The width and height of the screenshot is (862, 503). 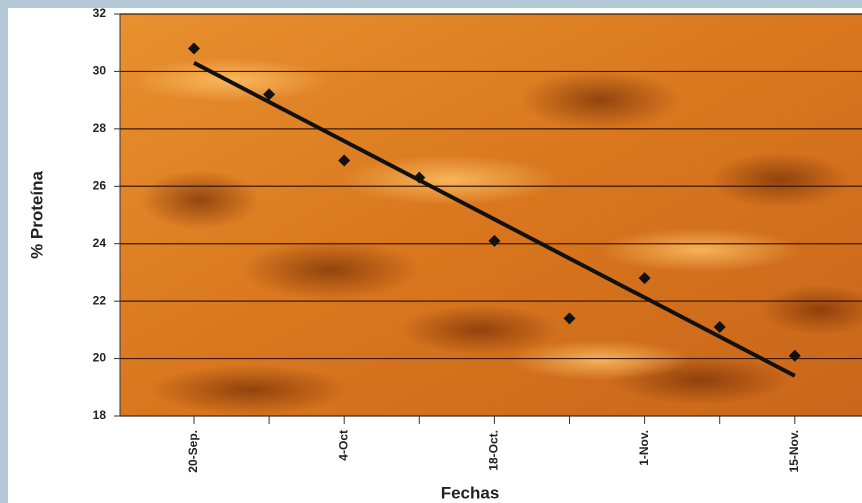 I want to click on y-tick-label: 28, so click(x=100, y=128).